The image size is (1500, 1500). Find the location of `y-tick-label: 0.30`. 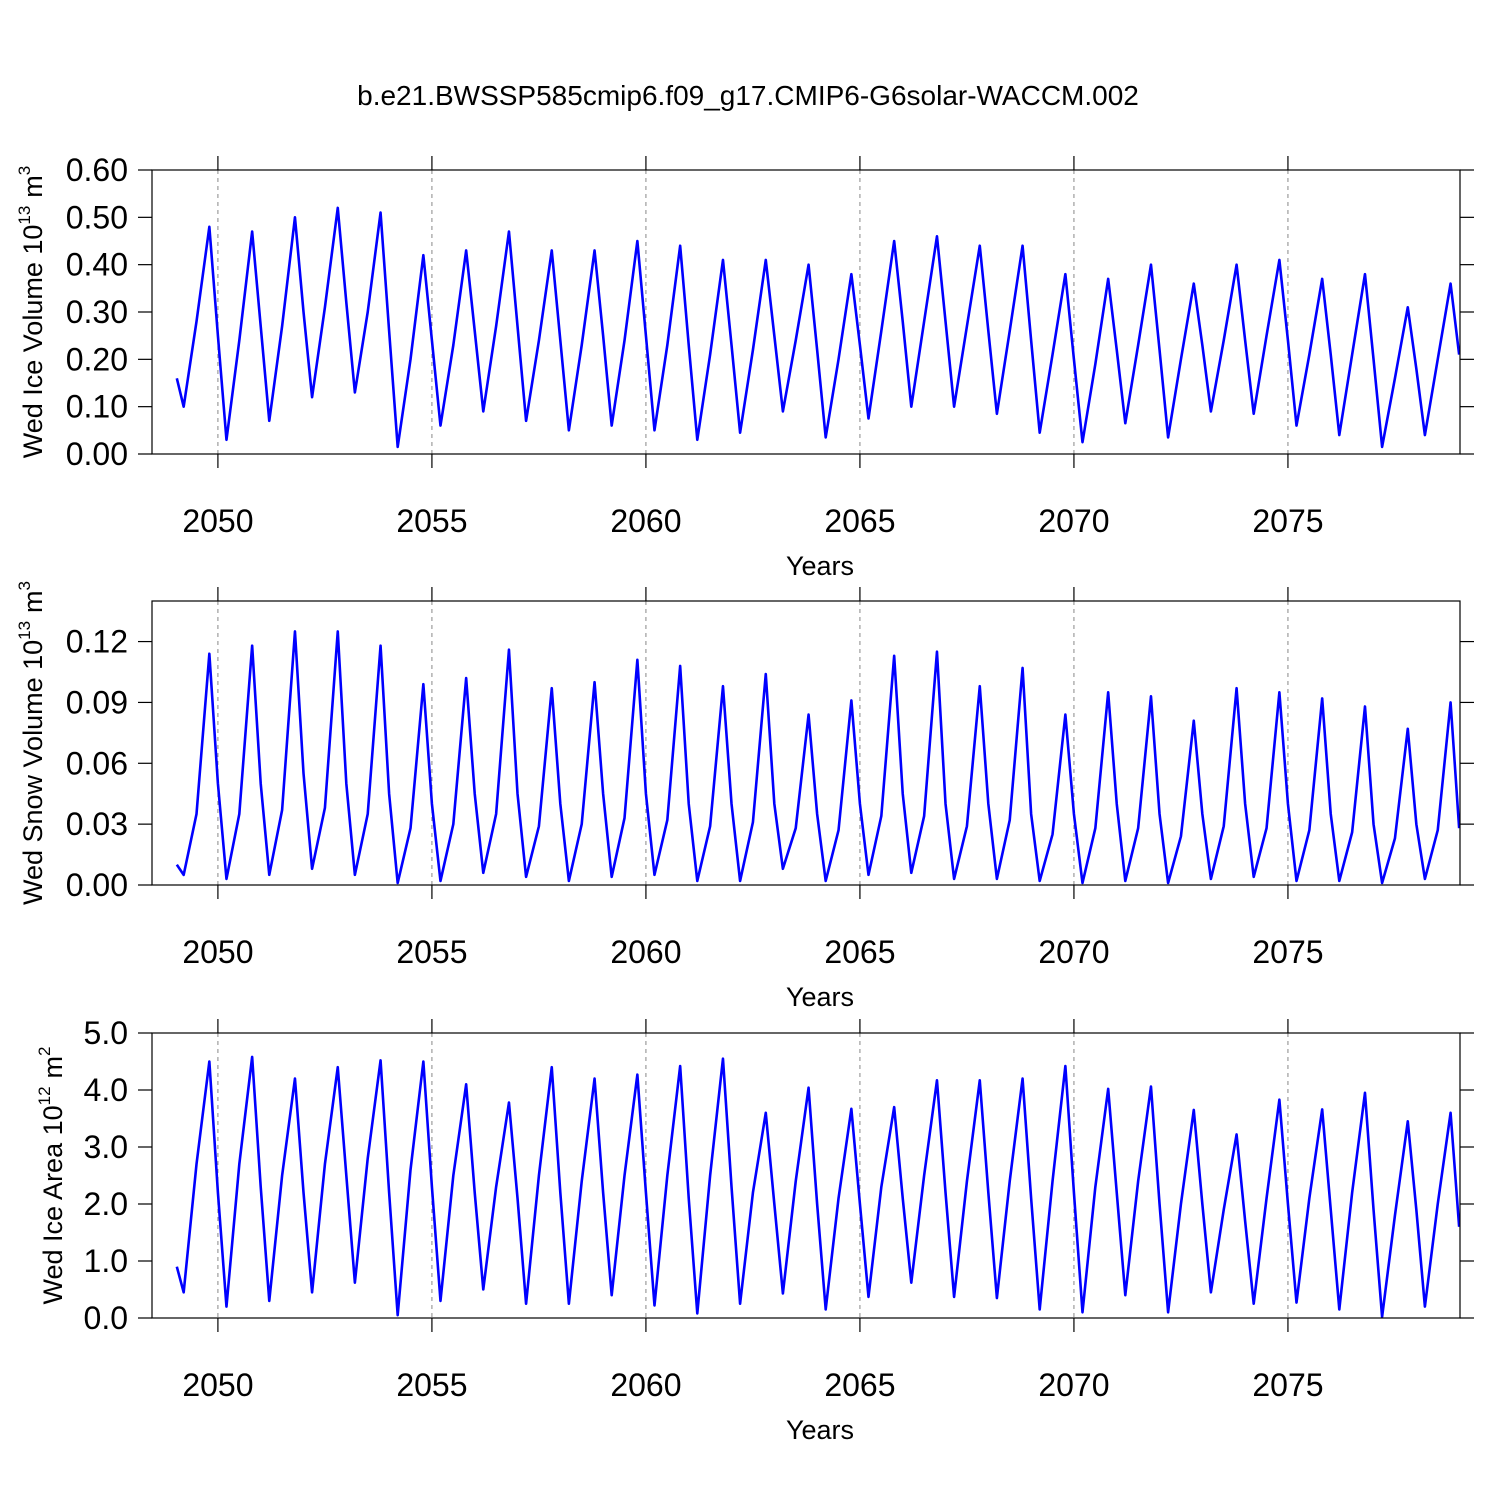

y-tick-label: 0.30 is located at coordinates (97, 312).